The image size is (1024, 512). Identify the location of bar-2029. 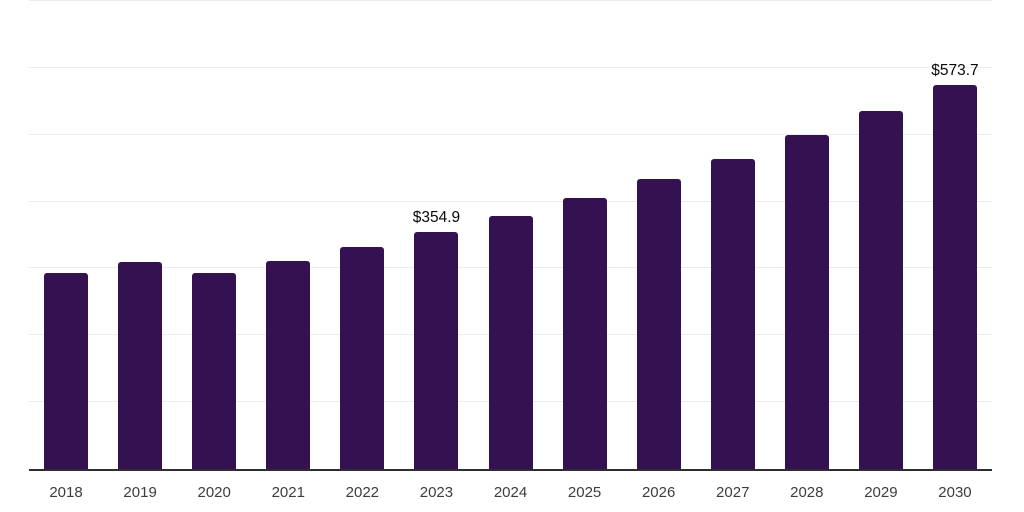
(880, 289).